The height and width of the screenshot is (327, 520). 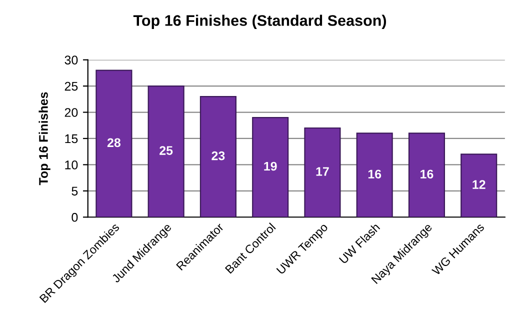 I want to click on y-tick-label: 30, so click(x=71, y=60).